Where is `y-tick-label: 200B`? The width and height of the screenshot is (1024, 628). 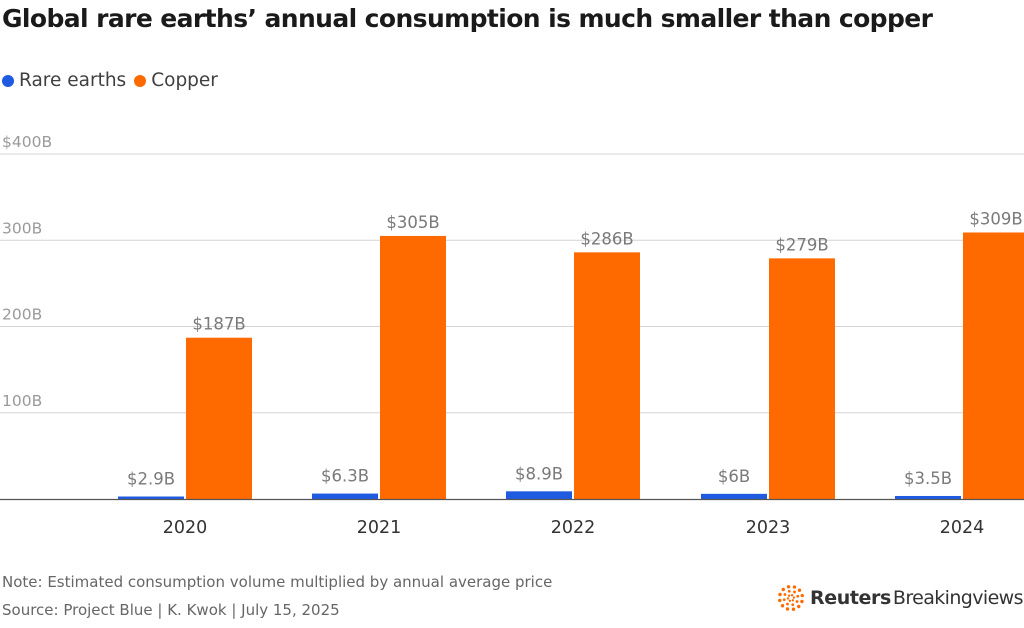
y-tick-label: 200B is located at coordinates (22, 315).